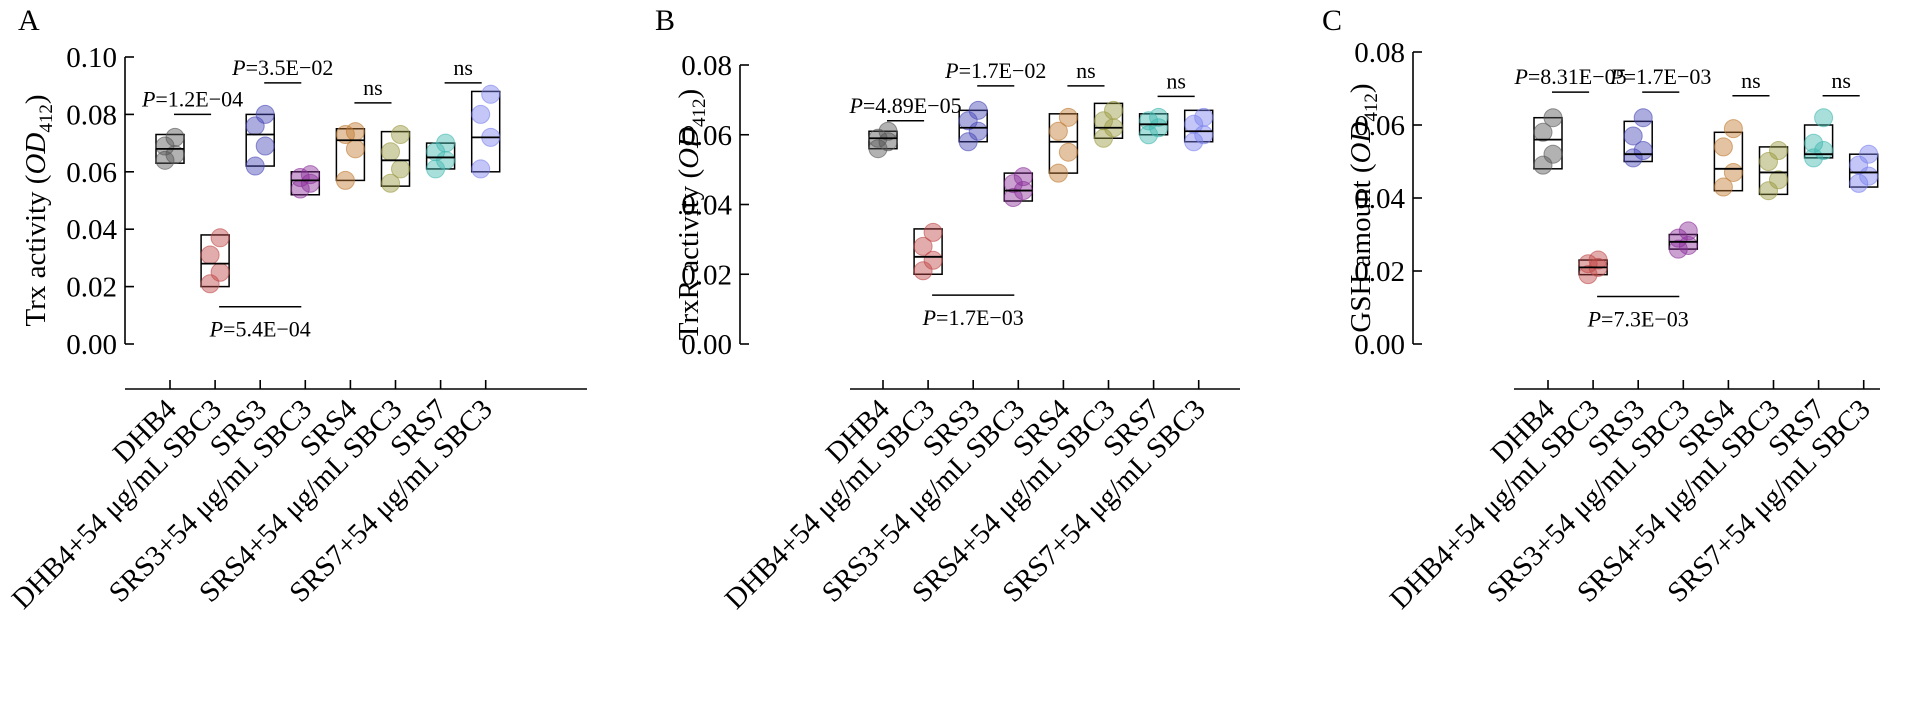  What do you see at coordinates (1569, 76) in the screenshot?
I see `significance-label: P=8.31E−05` at bounding box center [1569, 76].